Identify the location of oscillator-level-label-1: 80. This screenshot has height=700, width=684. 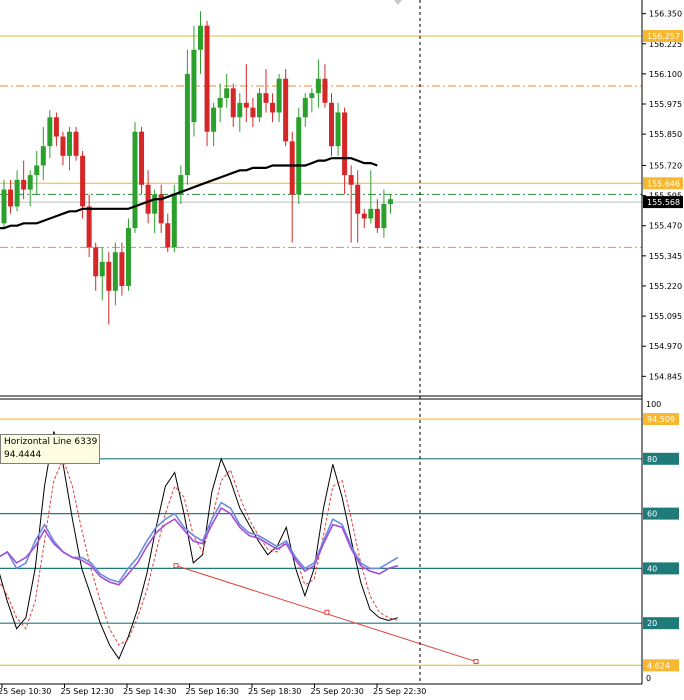
(661, 458).